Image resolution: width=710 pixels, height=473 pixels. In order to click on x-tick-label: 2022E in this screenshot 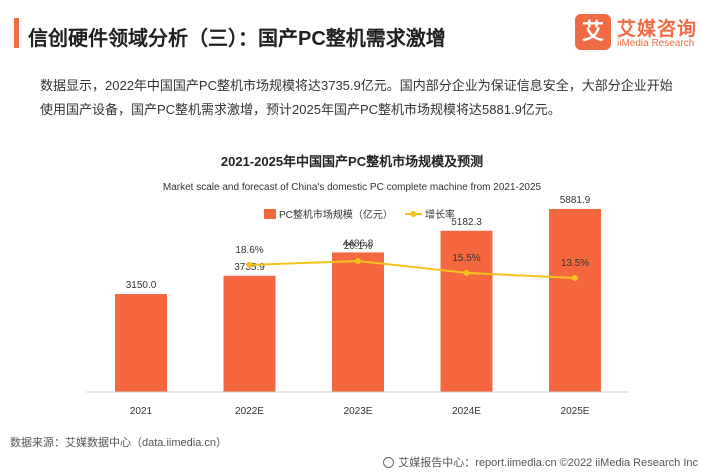, I will do `click(249, 411)`.